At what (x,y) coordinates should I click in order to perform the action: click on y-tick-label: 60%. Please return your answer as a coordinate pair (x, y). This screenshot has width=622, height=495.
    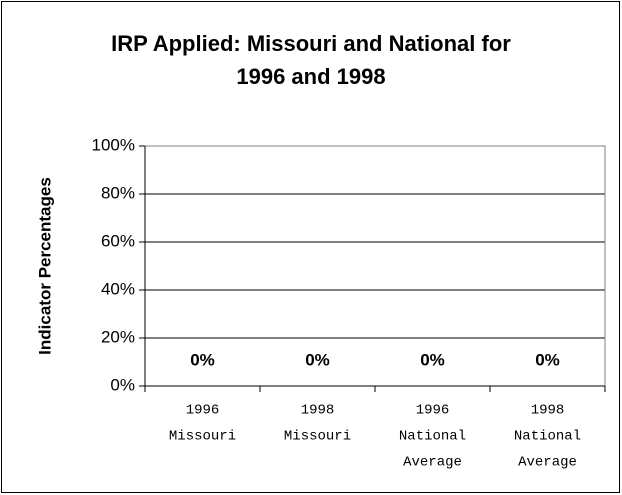
    Looking at the image, I should click on (118, 240).